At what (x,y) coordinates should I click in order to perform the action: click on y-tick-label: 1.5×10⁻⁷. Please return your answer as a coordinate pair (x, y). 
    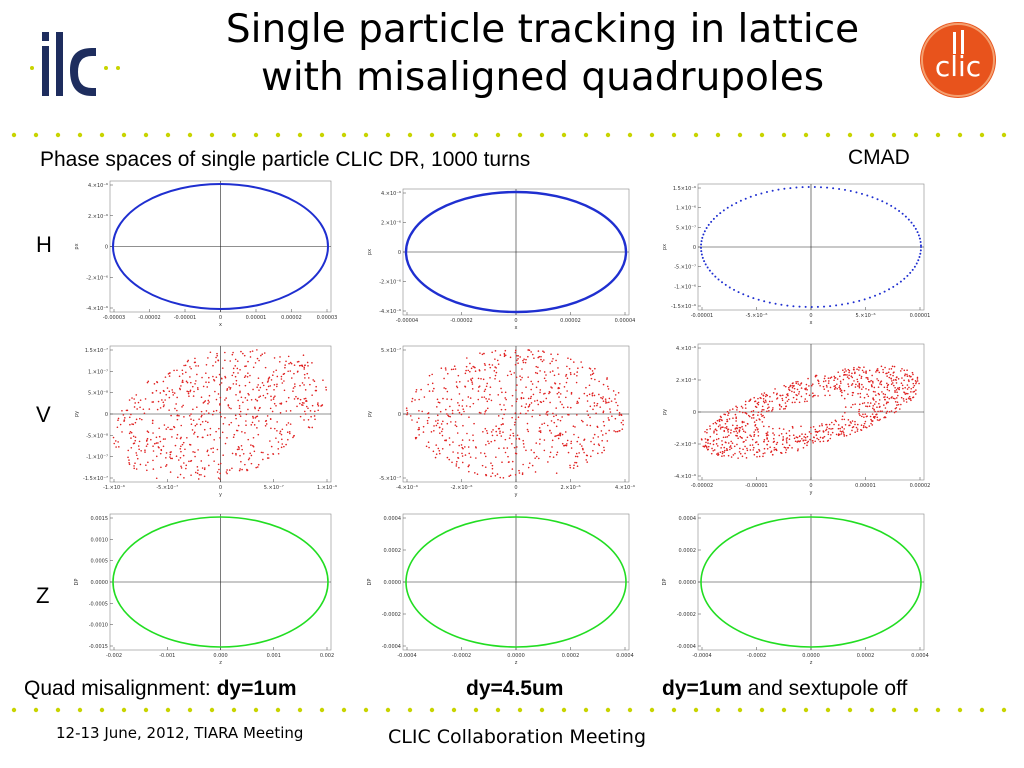
    Looking at the image, I should click on (96, 351).